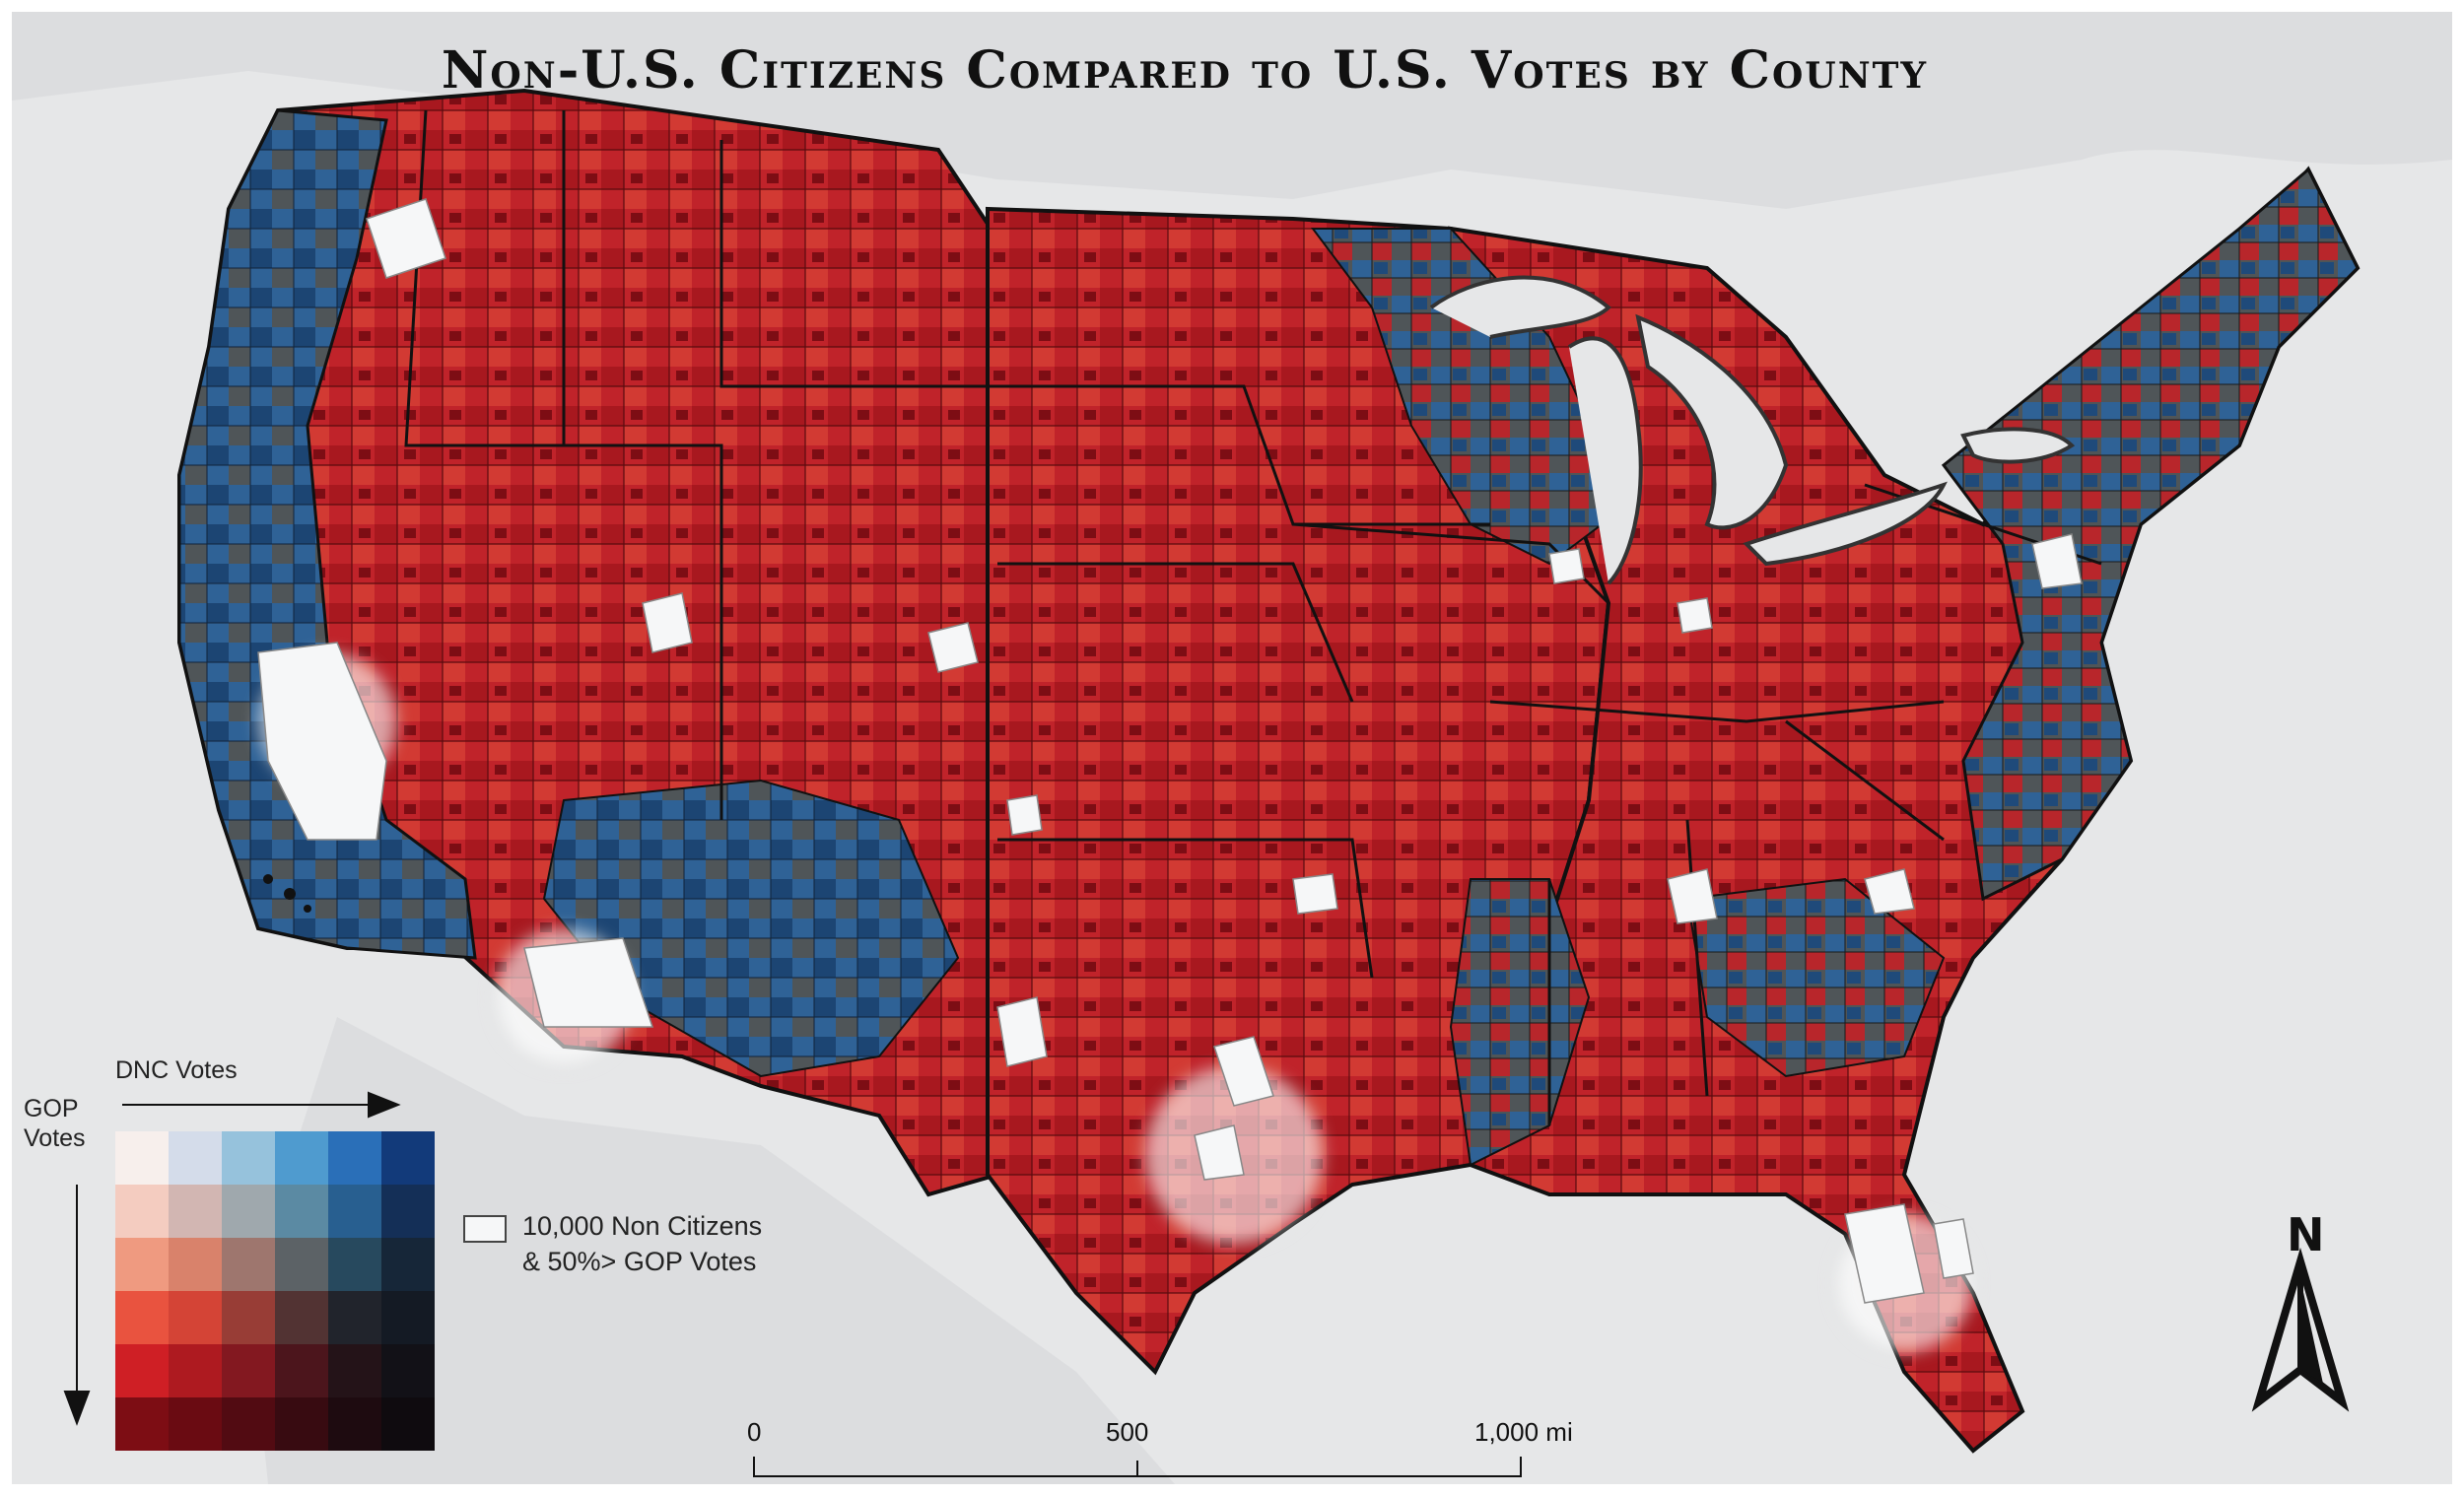 This screenshot has width=2464, height=1496. I want to click on legend-cell-r5-c1, so click(195, 1424).